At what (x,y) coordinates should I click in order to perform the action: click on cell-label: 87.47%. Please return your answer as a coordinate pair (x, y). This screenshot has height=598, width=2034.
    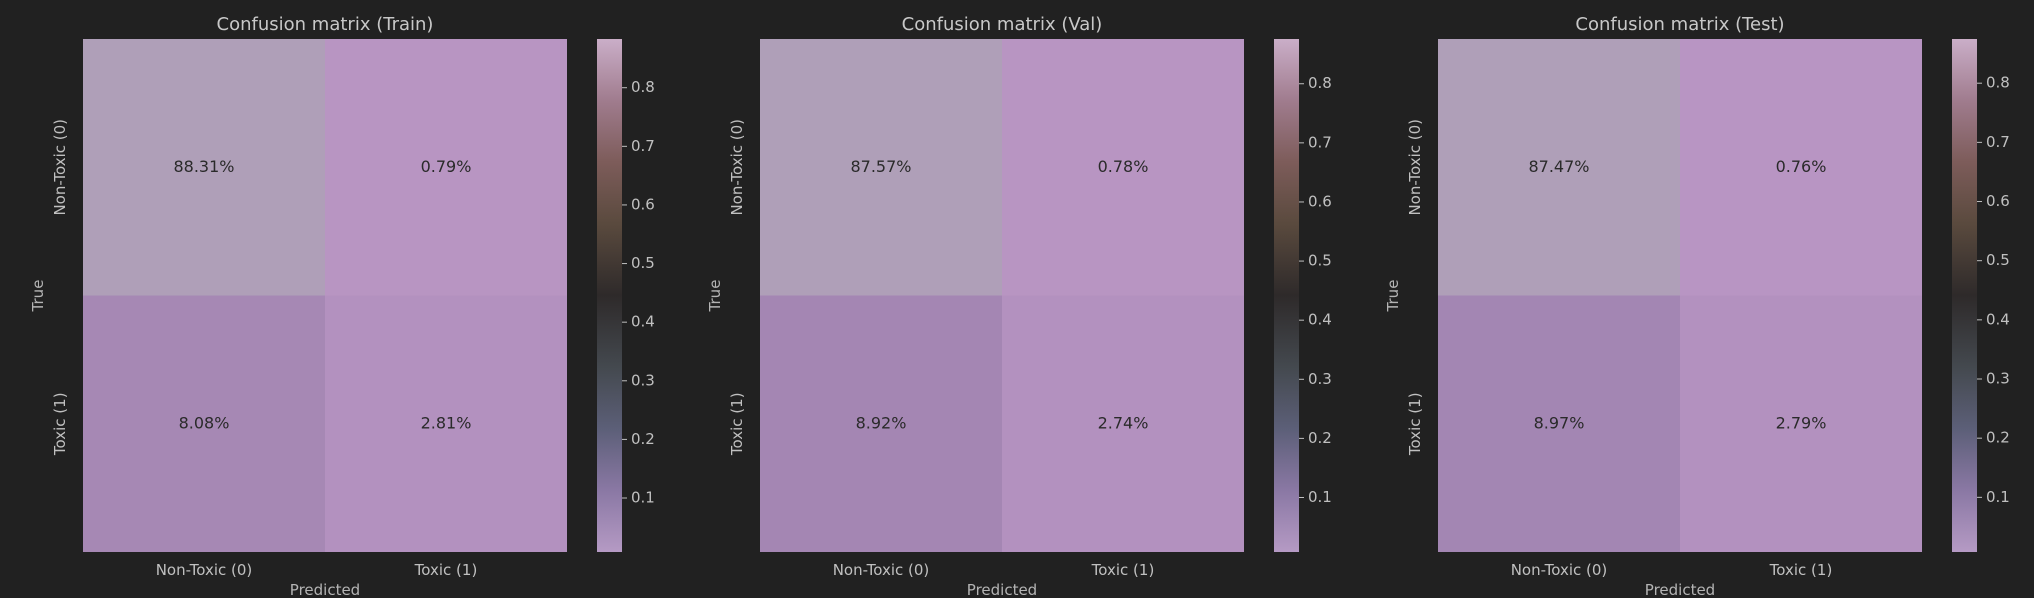
    Looking at the image, I should click on (1558, 166).